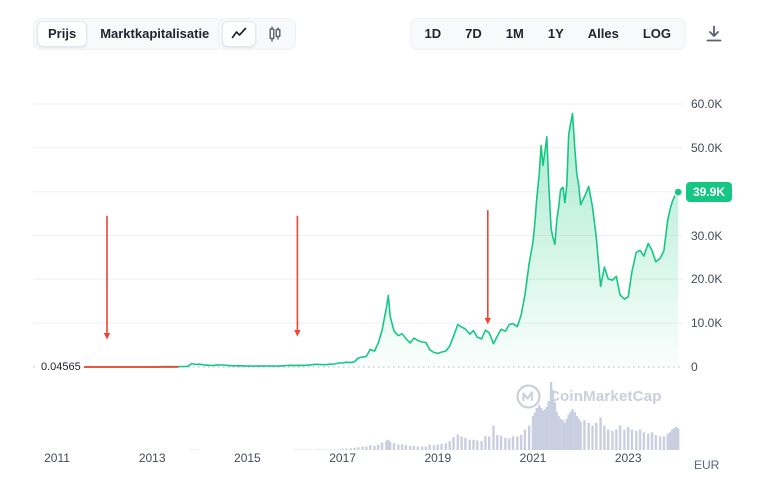  What do you see at coordinates (257, 34) in the screenshot?
I see `chart-type-toggle` at bounding box center [257, 34].